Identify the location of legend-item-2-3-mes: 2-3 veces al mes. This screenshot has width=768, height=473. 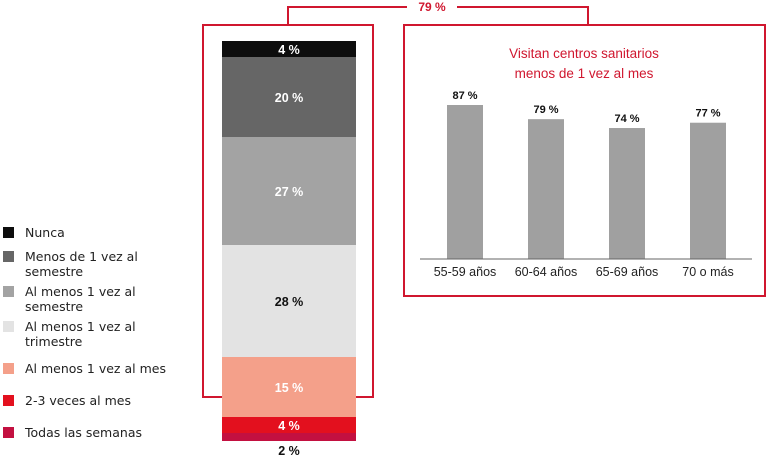
(94, 400).